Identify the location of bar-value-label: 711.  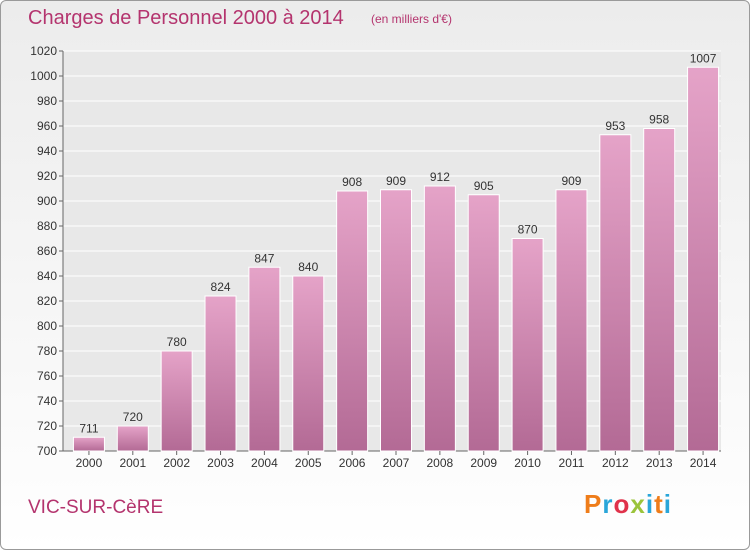
(88, 428).